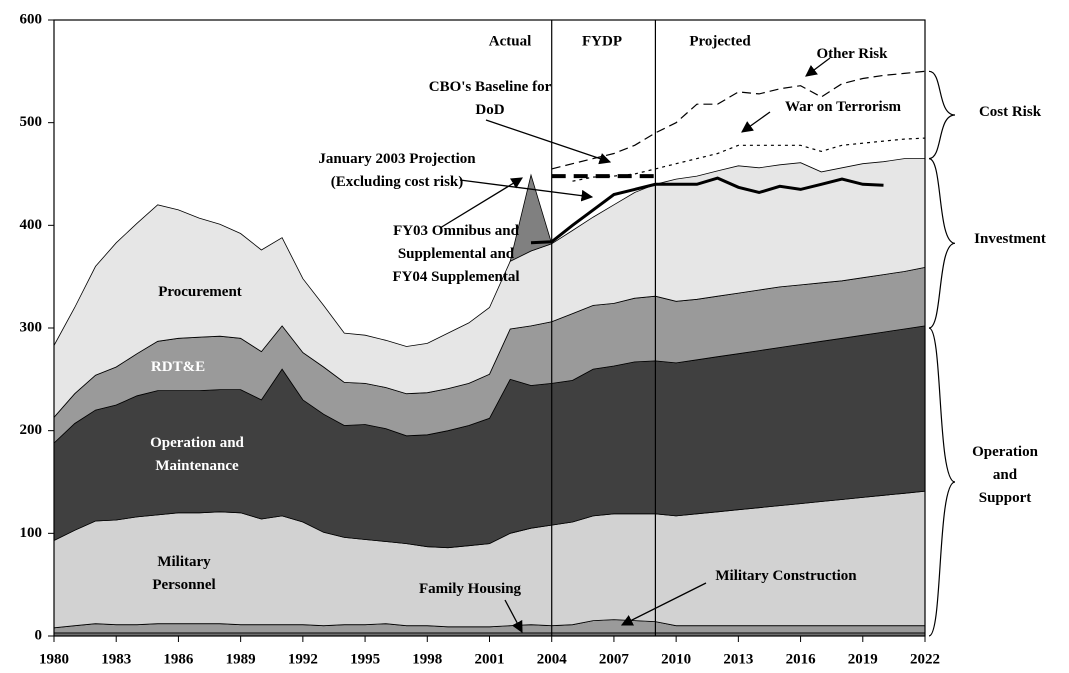 This screenshot has width=1069, height=673. What do you see at coordinates (184, 573) in the screenshot?
I see `series-label: Military Personnel` at bounding box center [184, 573].